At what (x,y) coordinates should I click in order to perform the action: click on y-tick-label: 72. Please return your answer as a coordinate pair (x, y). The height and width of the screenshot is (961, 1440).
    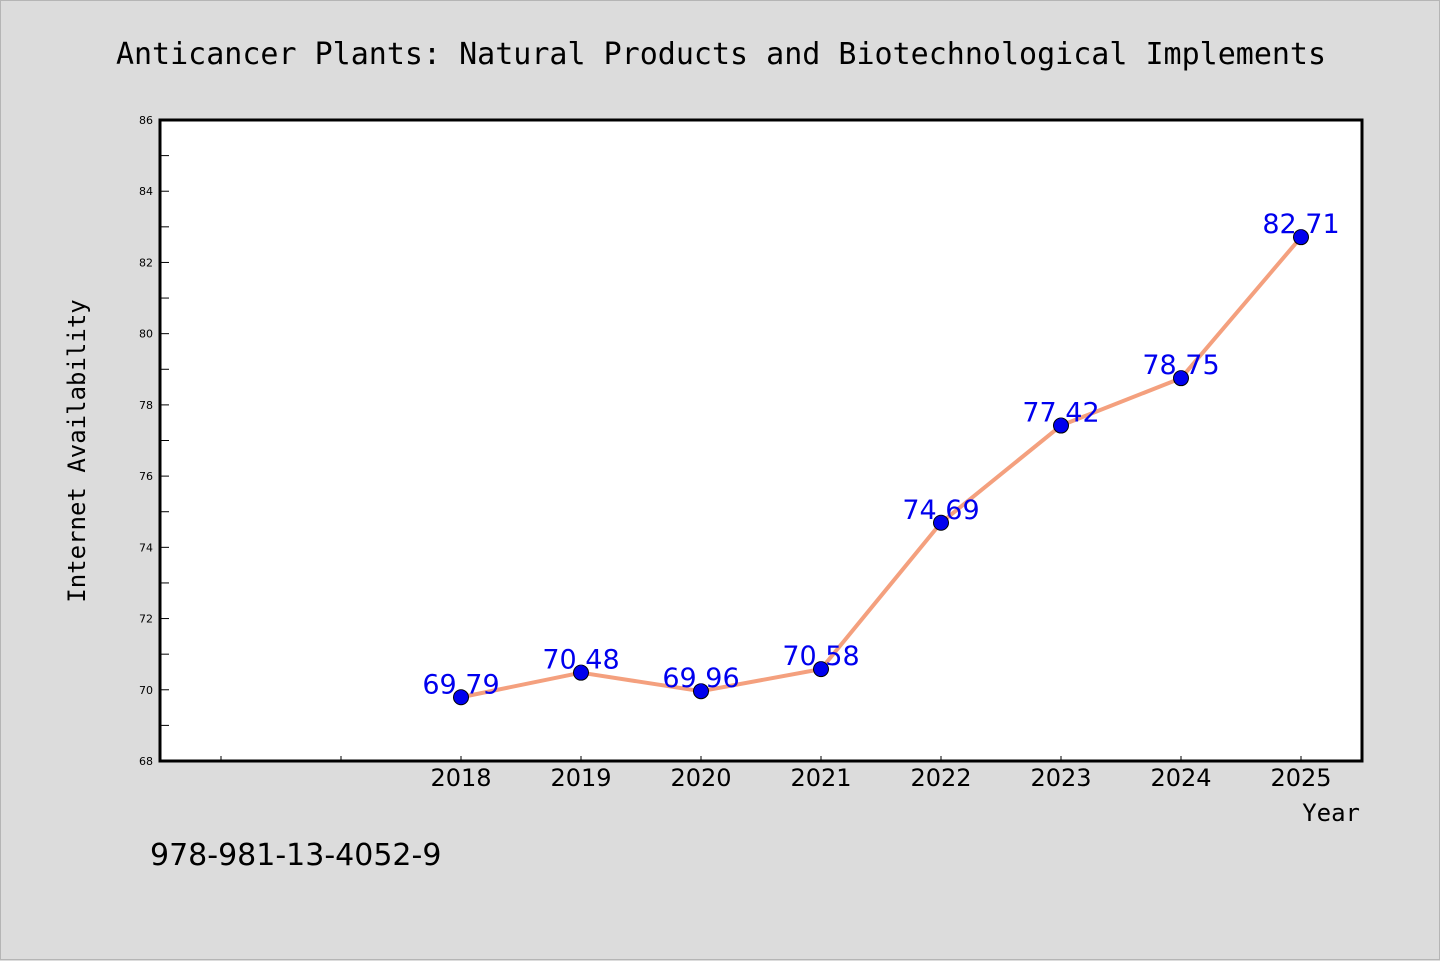
    Looking at the image, I should click on (146, 619).